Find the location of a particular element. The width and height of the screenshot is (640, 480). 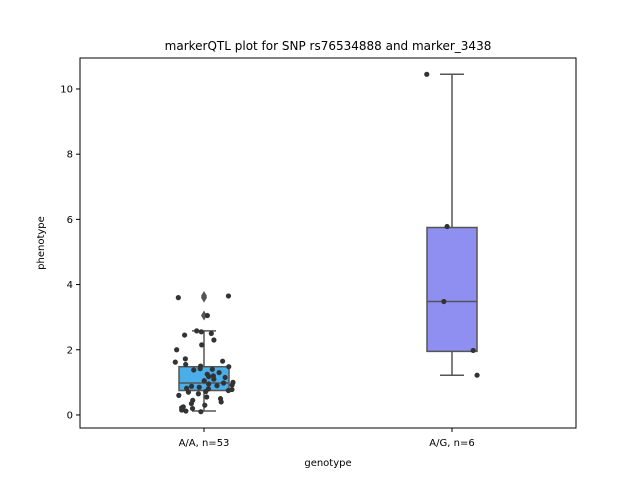

y-tick-label: 2 is located at coordinates (70, 350).